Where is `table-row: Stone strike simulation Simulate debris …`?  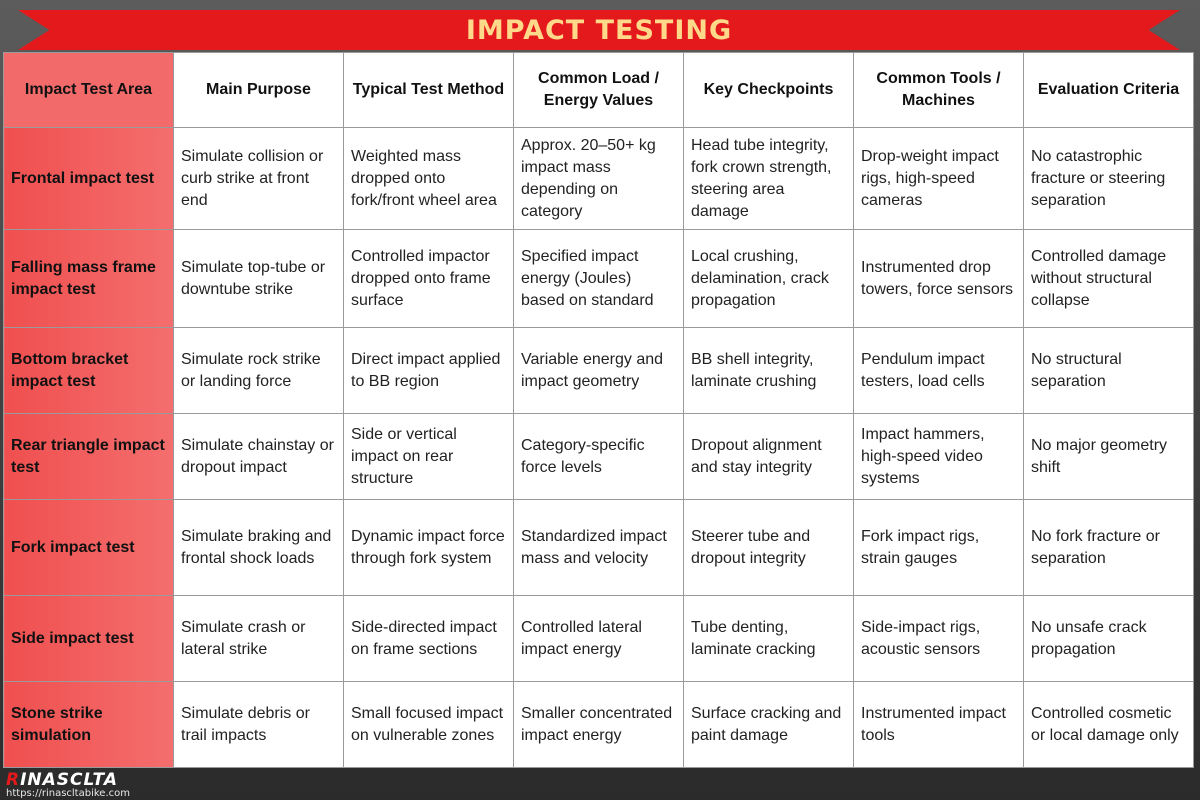 table-row: Stone strike simulation Simulate debris … is located at coordinates (598, 724).